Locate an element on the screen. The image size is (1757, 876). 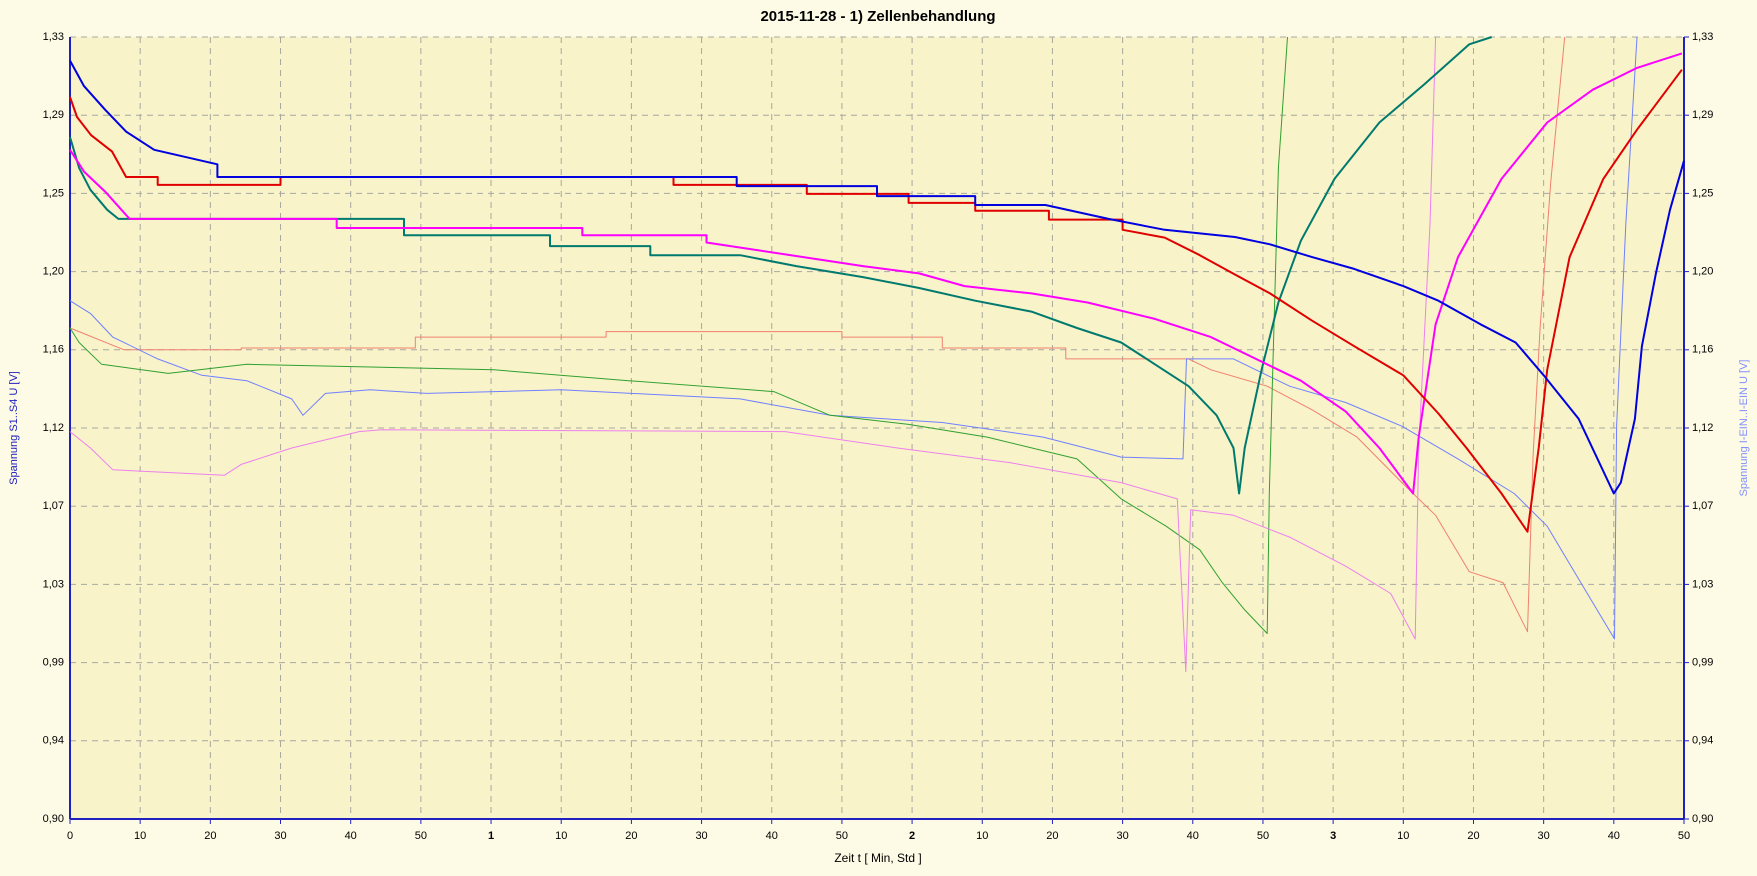
y2-tick-label: 0,90 is located at coordinates (1702, 819).